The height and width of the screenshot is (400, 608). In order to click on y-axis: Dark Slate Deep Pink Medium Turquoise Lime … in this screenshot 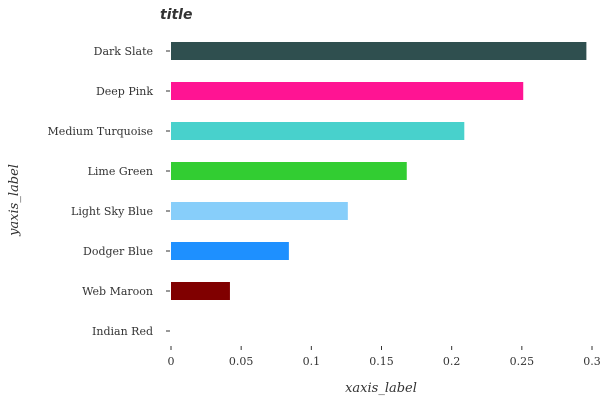, I will do `click(109, 191)`.